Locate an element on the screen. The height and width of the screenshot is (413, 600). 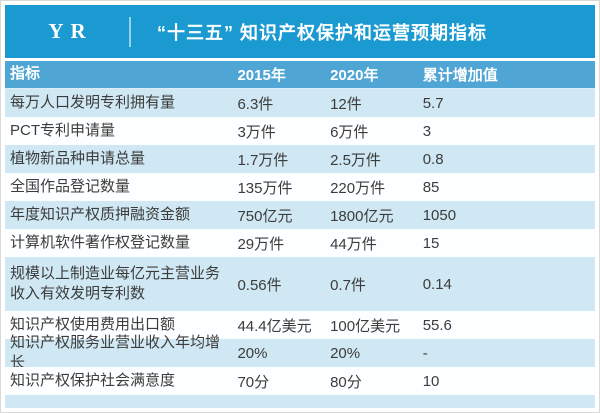
table-row: 知识产权使用费用出口额 44.4亿美元 100亿美元 55.6 is located at coordinates (300, 325).